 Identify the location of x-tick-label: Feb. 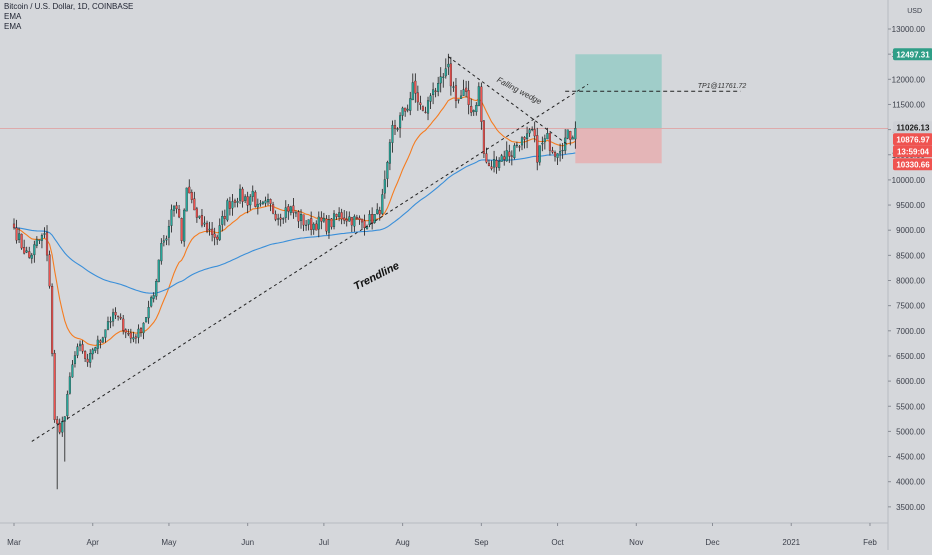
(870, 542).